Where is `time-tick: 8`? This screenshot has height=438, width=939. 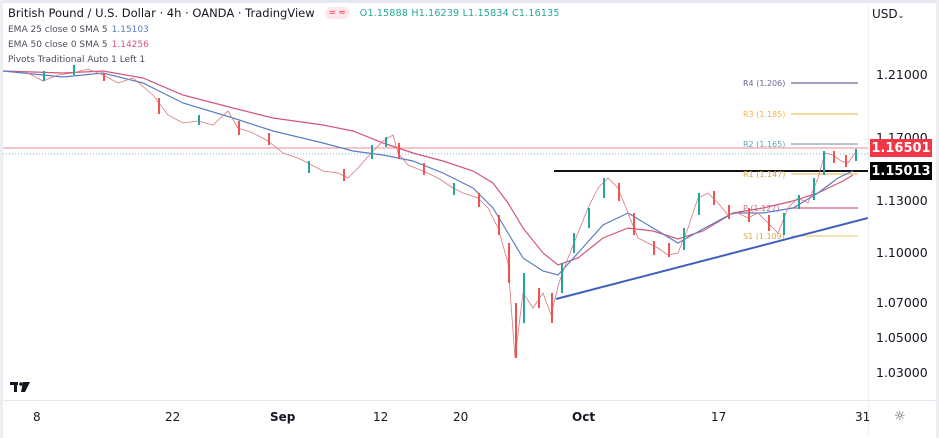
time-tick: 8 is located at coordinates (37, 417).